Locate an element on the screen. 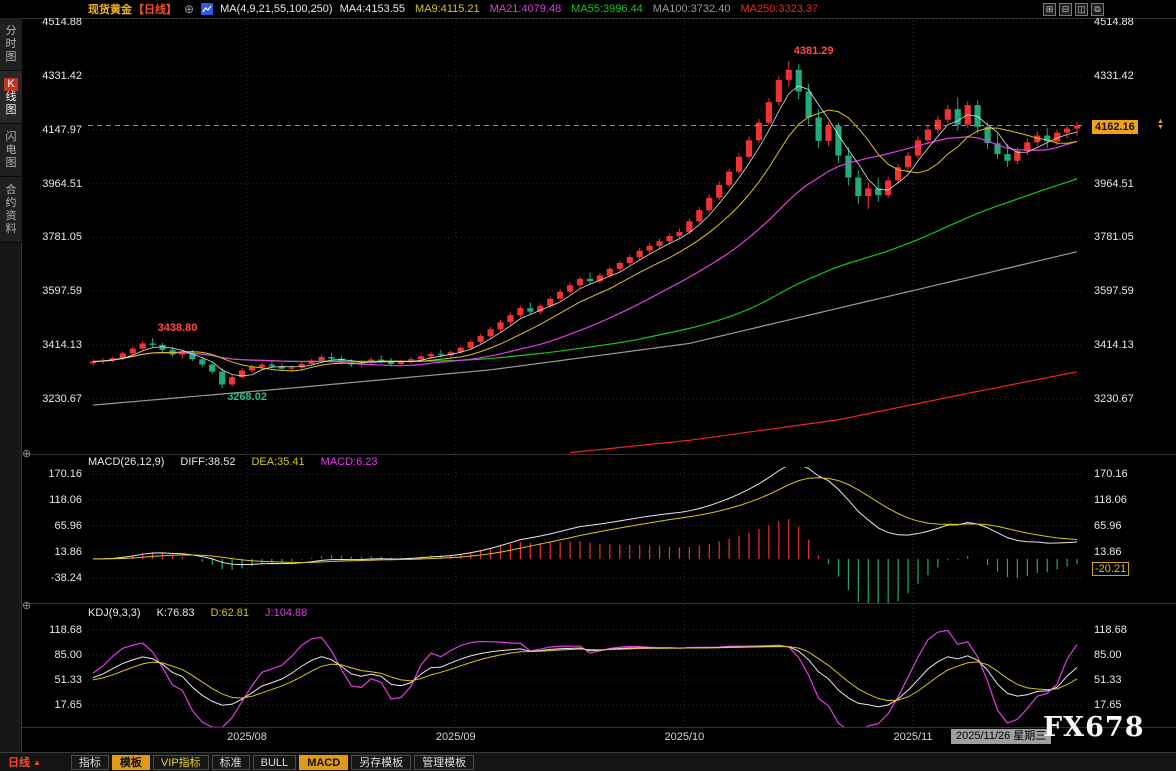 The width and height of the screenshot is (1176, 771). sidebar-item-分时图: 分时图 is located at coordinates (11, 44).